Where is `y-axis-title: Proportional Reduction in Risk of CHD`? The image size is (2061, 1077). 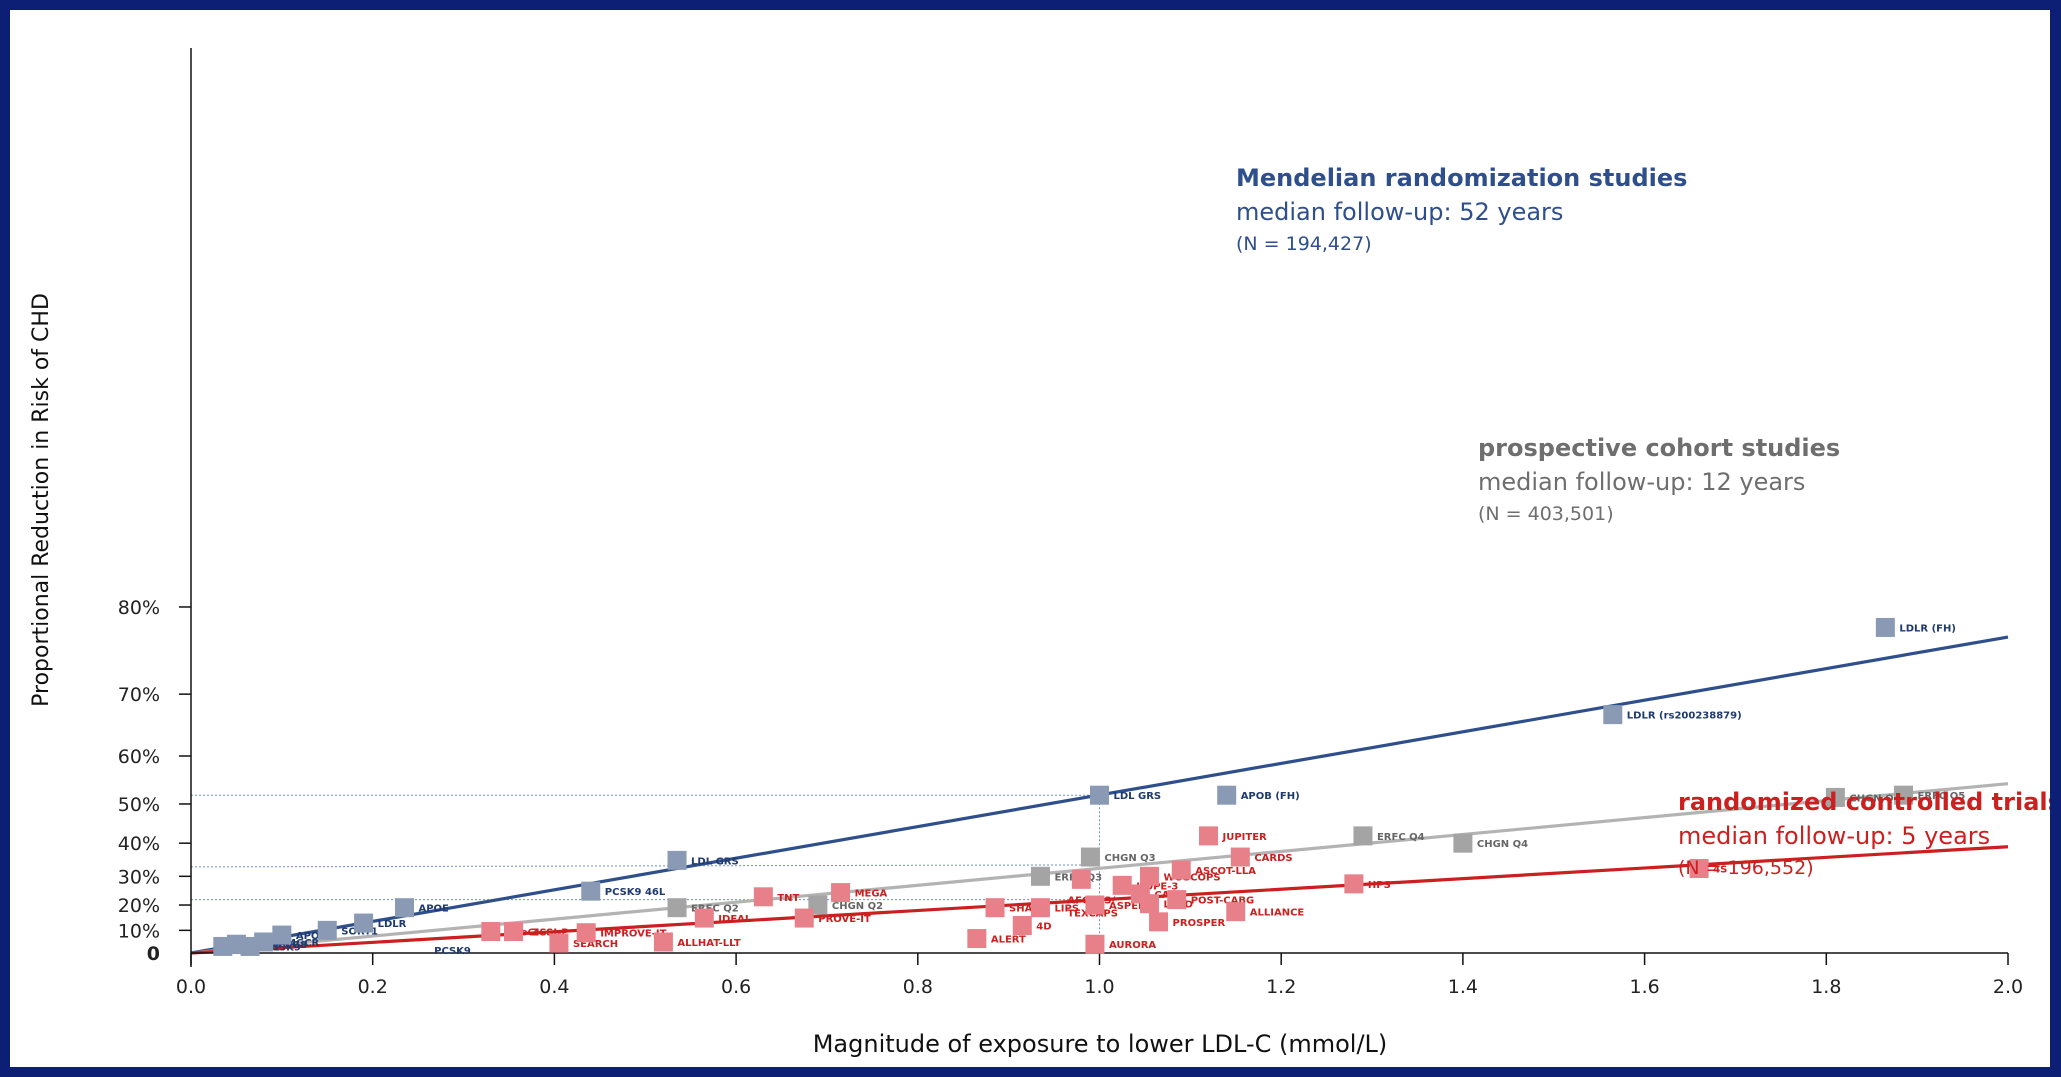
y-axis-title: Proportional Reduction in Risk of CHD is located at coordinates (41, 500).